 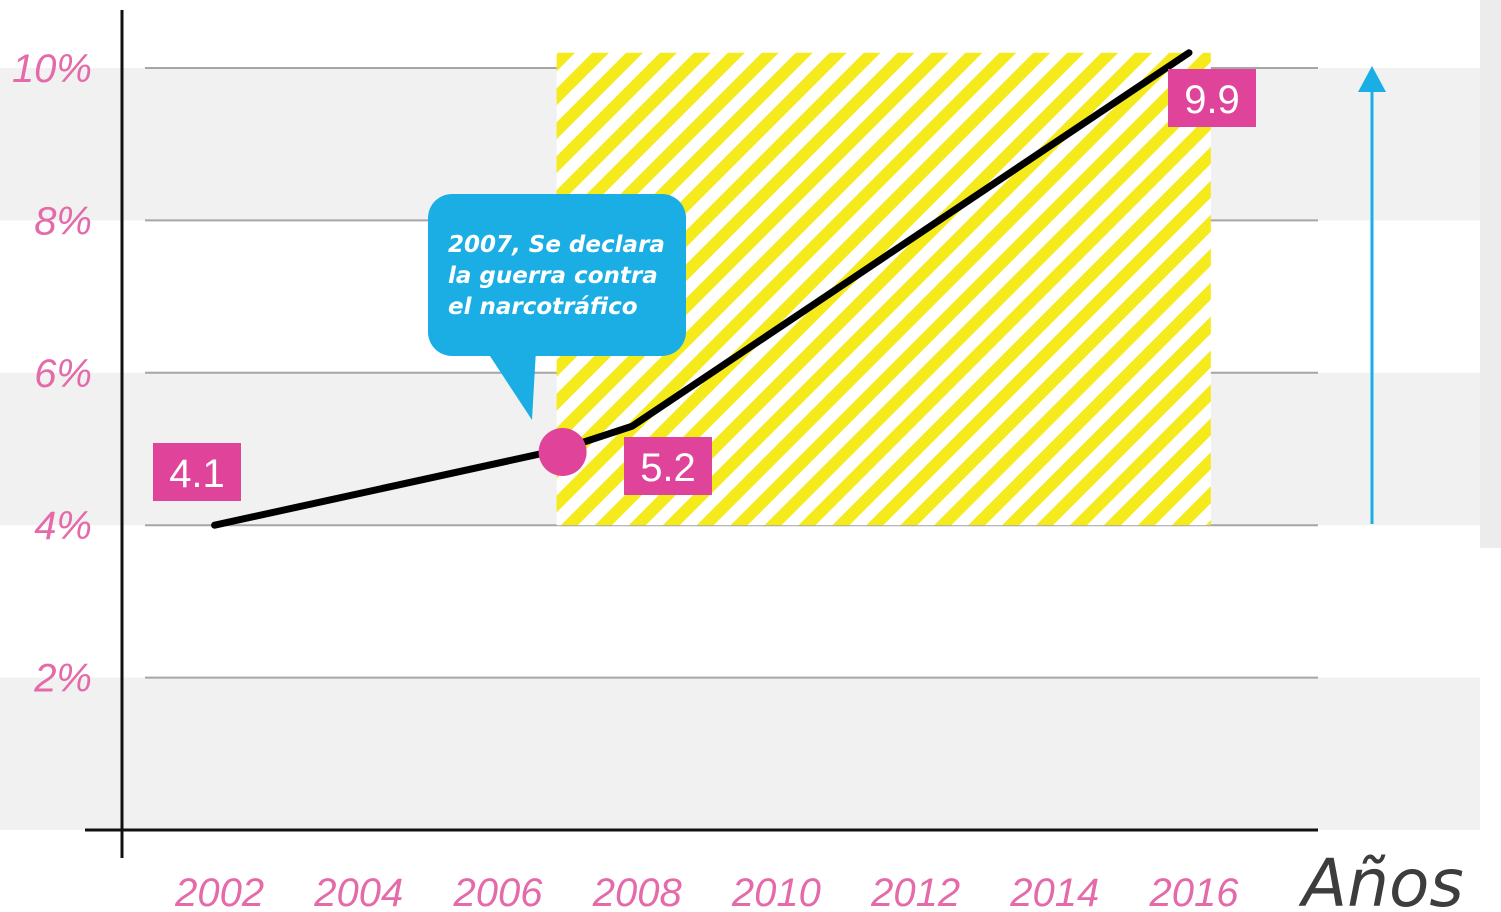 I want to click on data-label: 9.9, so click(x=1212, y=98).